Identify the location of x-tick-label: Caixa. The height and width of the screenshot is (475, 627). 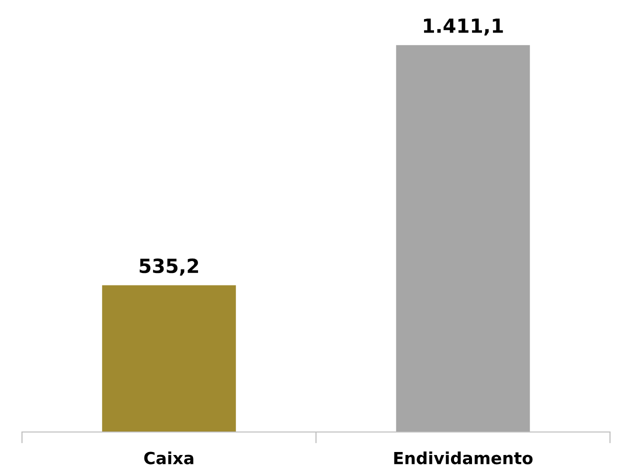
(169, 457).